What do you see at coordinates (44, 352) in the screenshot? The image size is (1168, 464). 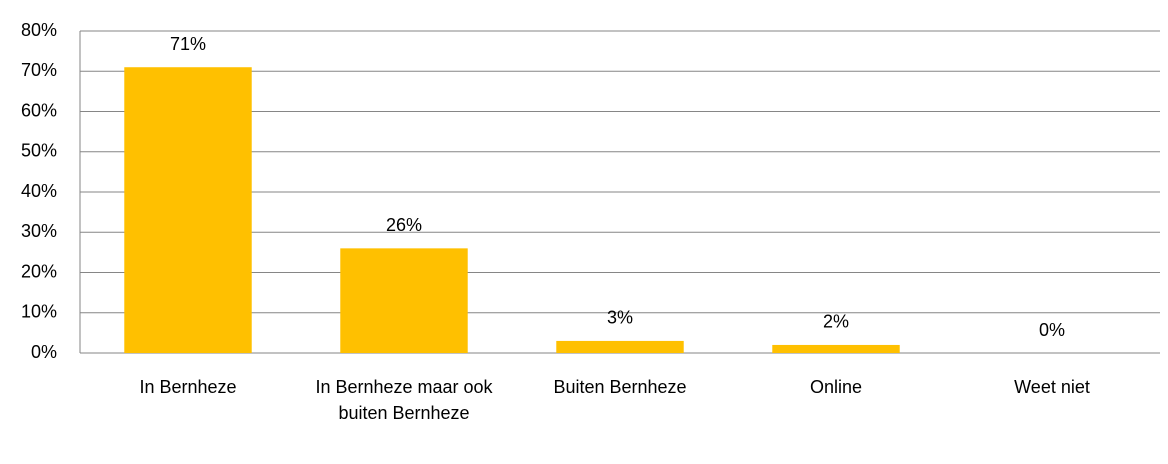 I see `y-tick-label: 0%` at bounding box center [44, 352].